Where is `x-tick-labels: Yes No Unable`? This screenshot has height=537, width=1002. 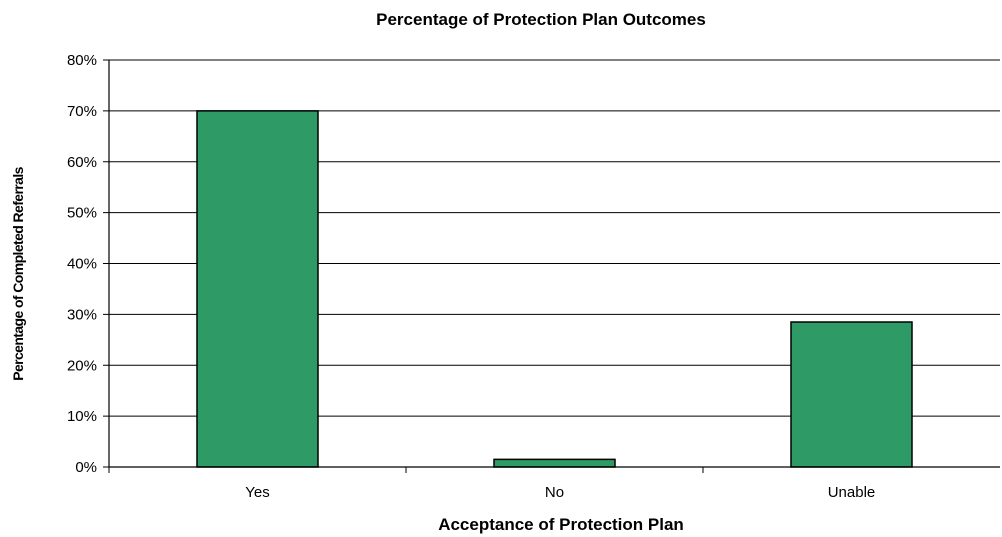 x-tick-labels: Yes No Unable is located at coordinates (492, 484).